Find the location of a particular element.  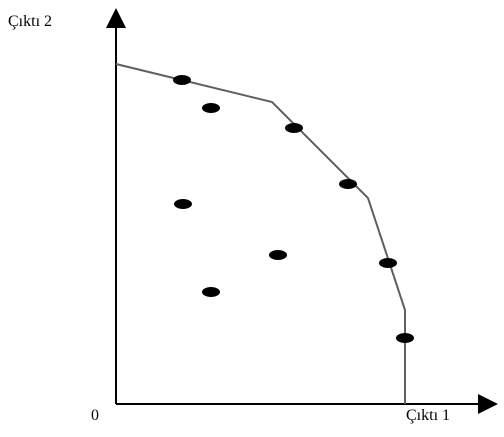

origin-label: 0 is located at coordinates (95, 415).